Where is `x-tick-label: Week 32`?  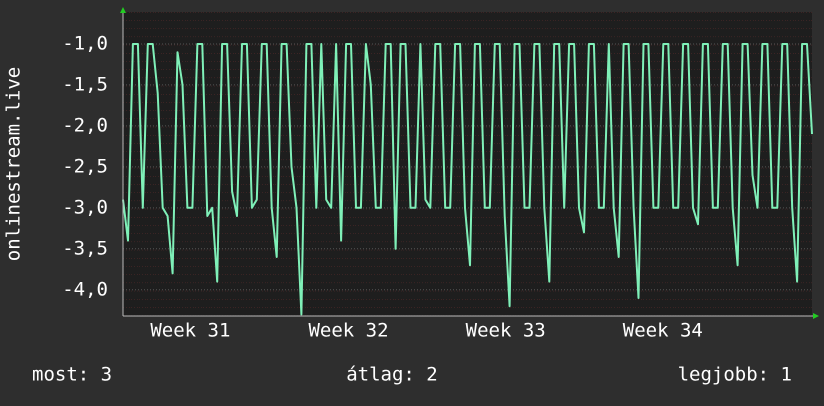 x-tick-label: Week 32 is located at coordinates (348, 331).